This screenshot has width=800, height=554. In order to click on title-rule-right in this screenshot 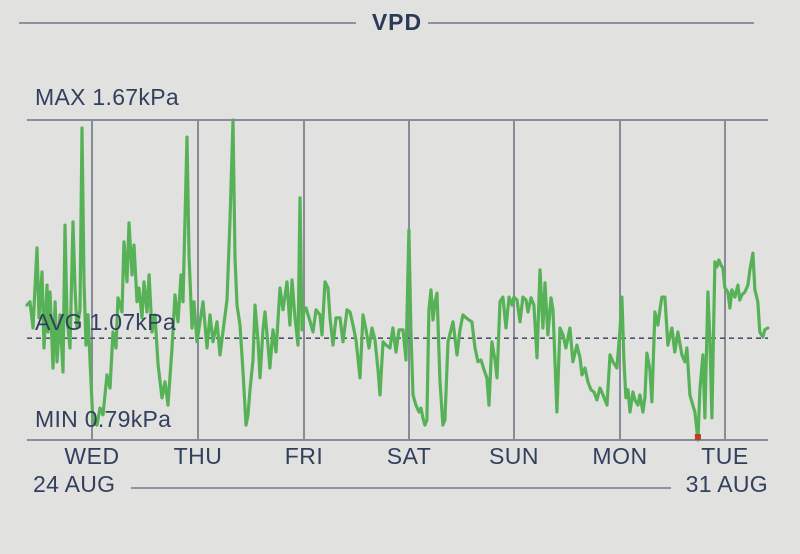, I will do `click(591, 23)`.